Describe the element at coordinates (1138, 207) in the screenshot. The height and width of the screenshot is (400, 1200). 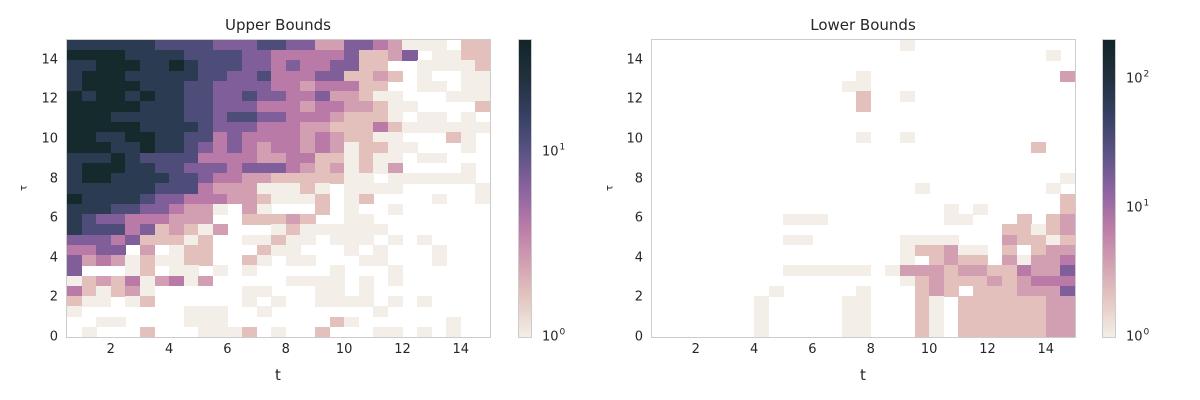
I see `colorbar-tick-label: 10¹` at that location.